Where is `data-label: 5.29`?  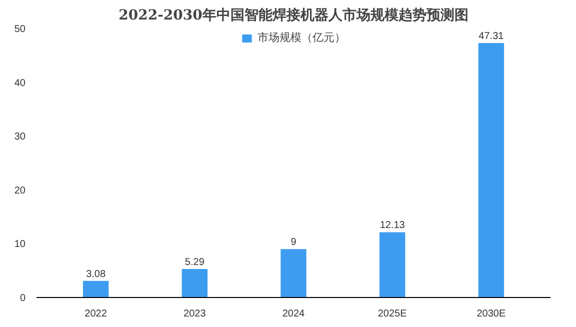 data-label: 5.29 is located at coordinates (194, 262).